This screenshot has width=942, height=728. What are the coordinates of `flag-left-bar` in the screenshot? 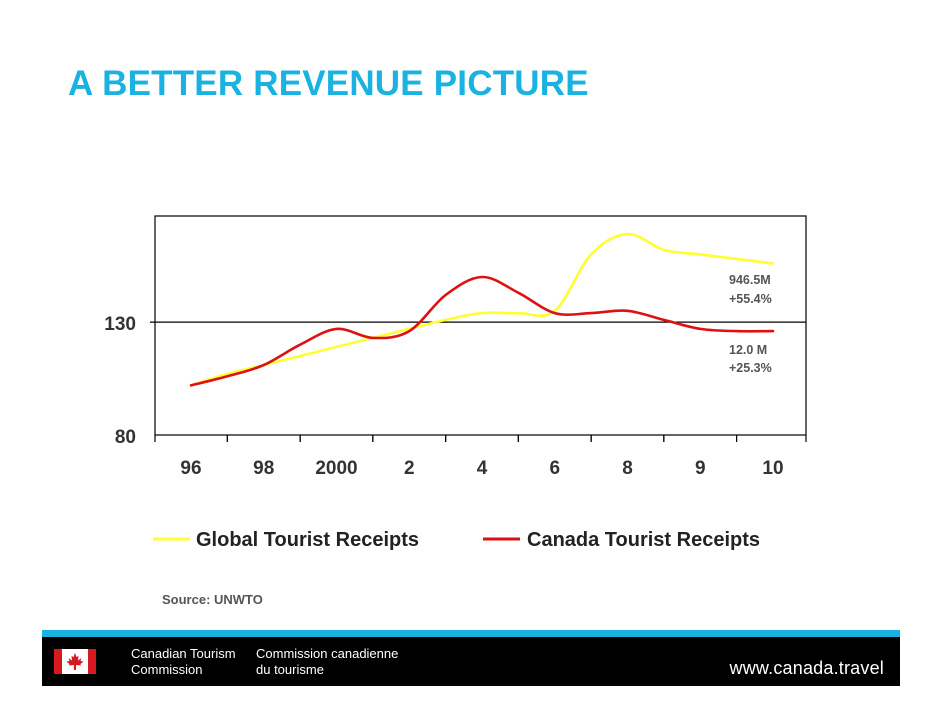 It's located at (58, 661).